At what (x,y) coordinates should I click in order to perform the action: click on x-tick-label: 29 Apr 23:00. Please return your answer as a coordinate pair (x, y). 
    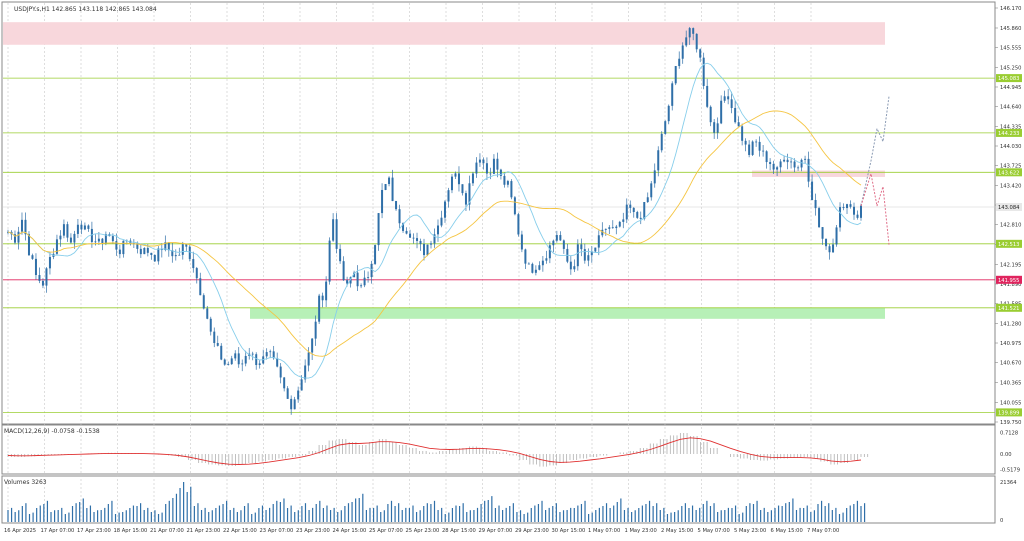
    Looking at the image, I should click on (532, 531).